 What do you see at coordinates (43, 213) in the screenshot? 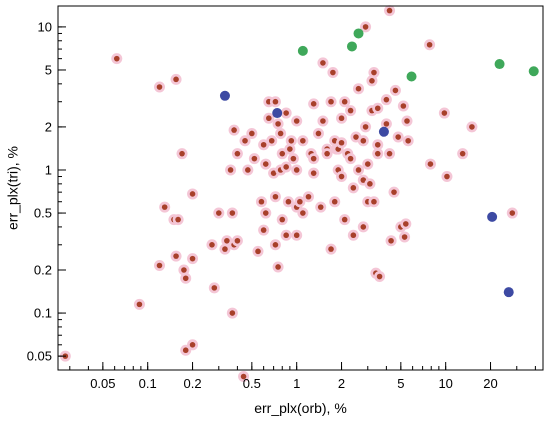
I see `y-tick-label: 0.5` at bounding box center [43, 213].